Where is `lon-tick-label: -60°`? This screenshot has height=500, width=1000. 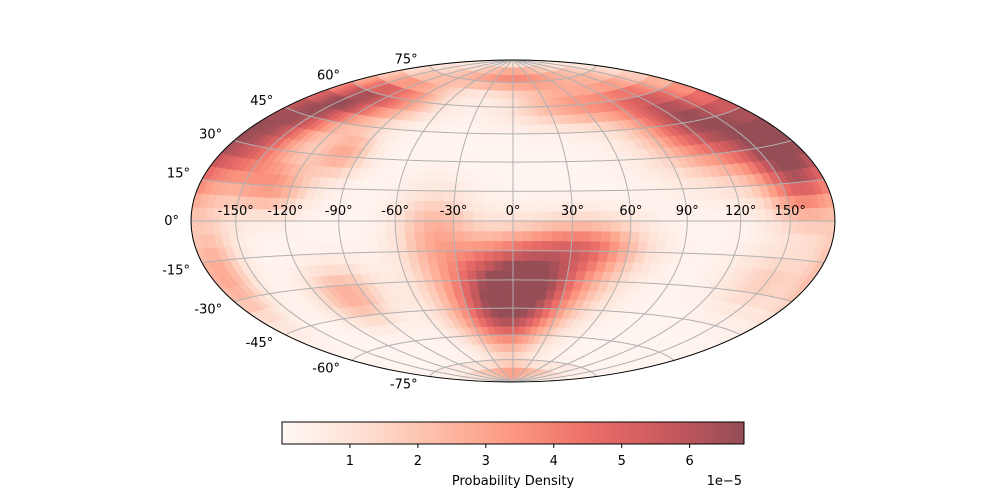 lon-tick-label: -60° is located at coordinates (395, 211).